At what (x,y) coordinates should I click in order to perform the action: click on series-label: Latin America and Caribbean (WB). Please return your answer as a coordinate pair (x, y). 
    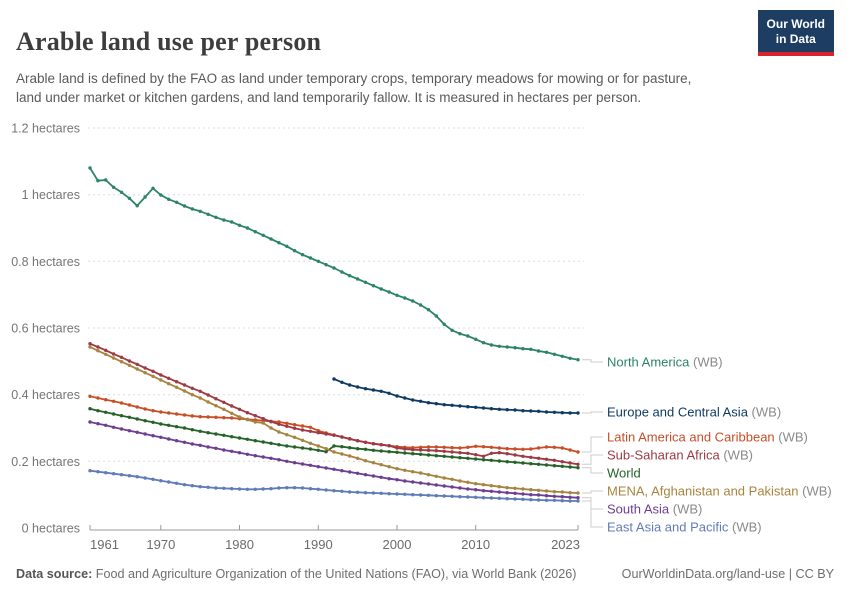
    Looking at the image, I should click on (707, 437).